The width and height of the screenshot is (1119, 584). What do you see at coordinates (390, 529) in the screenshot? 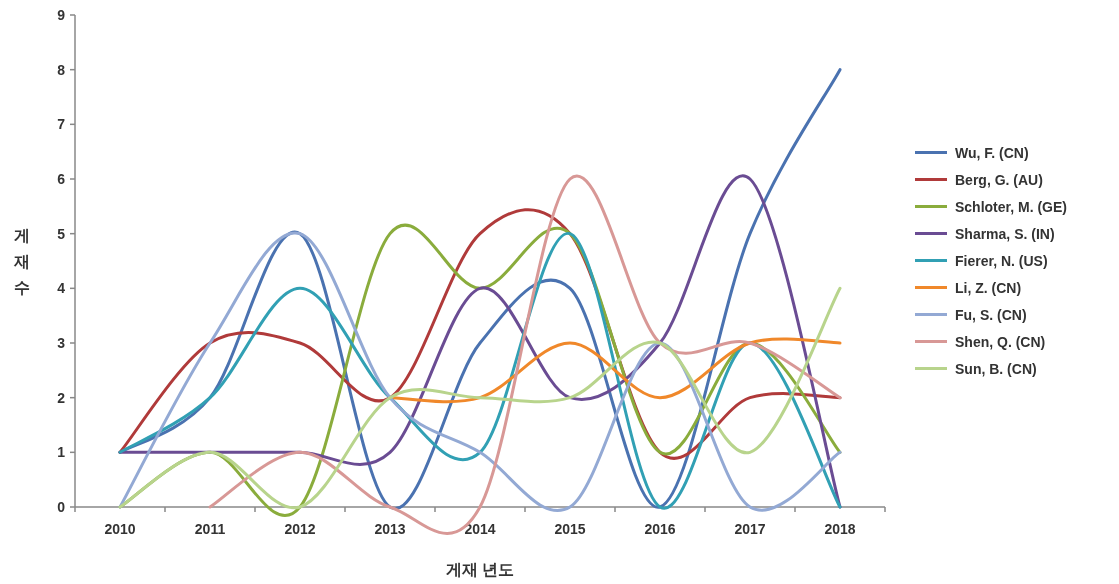
I see `x-tick-label: 2013` at bounding box center [390, 529].